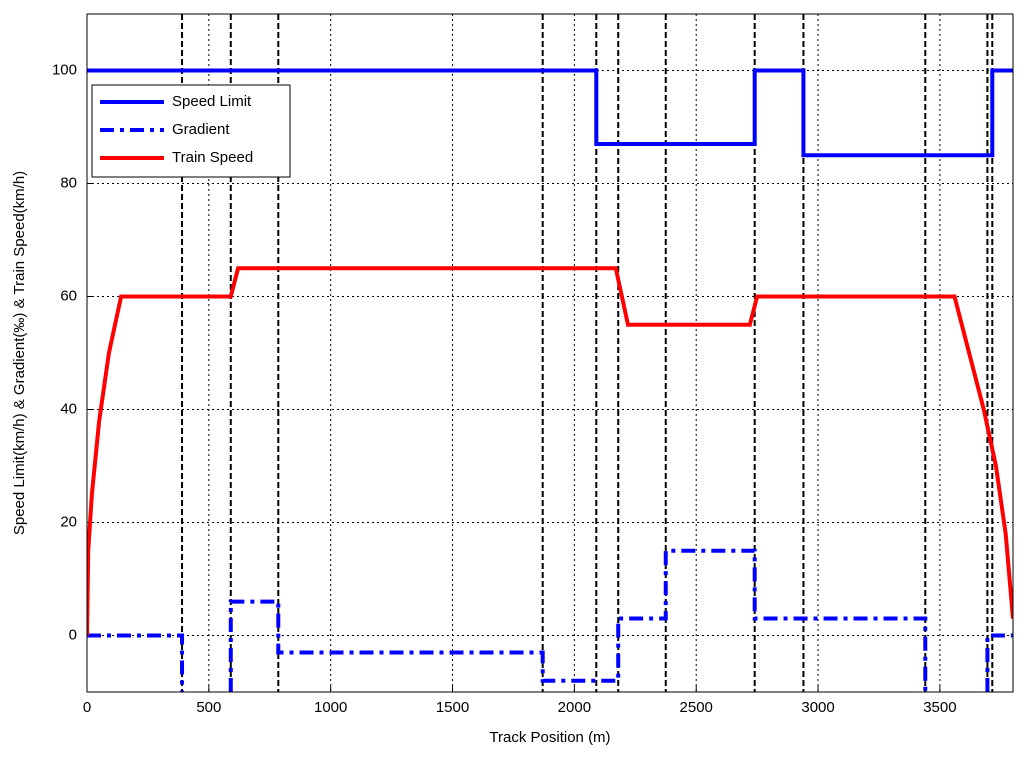 This screenshot has width=1024, height=759. Describe the element at coordinates (208, 707) in the screenshot. I see `x-tick-label: 500` at that location.